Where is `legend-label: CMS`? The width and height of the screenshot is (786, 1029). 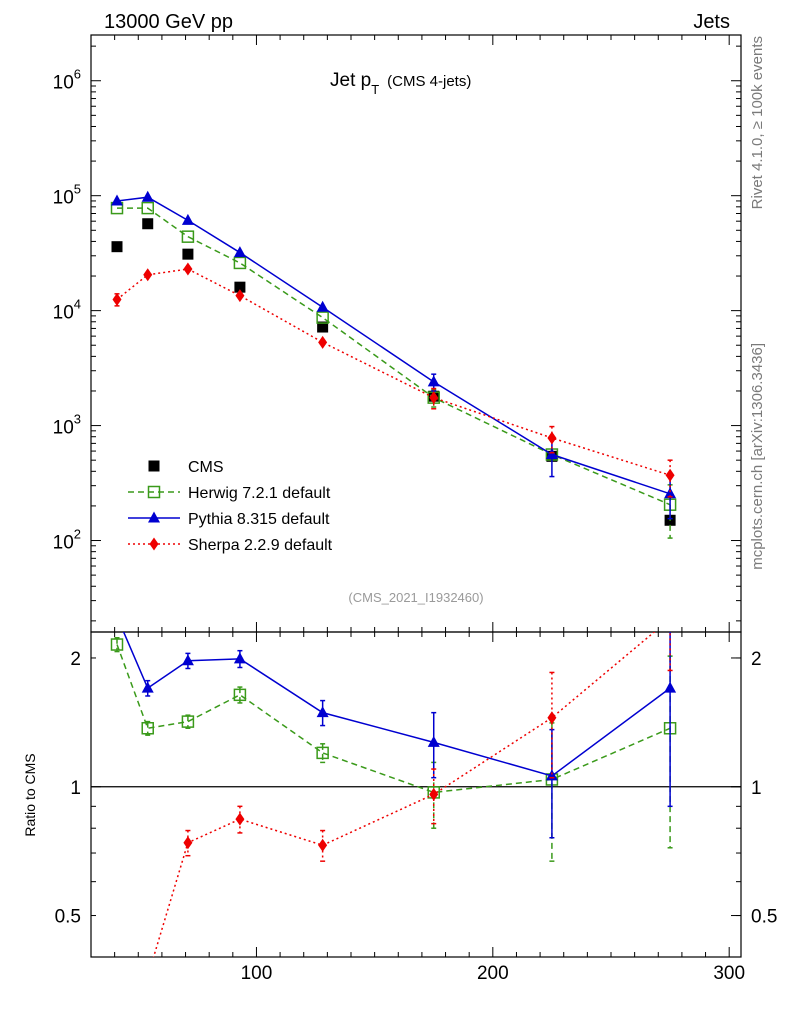
legend-label: CMS is located at coordinates (206, 467).